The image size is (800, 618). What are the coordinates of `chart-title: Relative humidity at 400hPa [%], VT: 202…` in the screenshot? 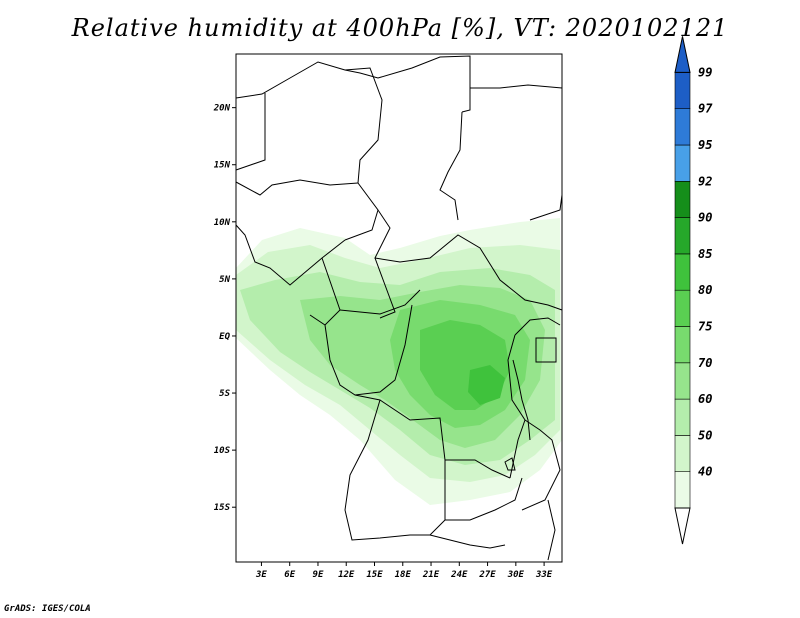 It's located at (400, 28).